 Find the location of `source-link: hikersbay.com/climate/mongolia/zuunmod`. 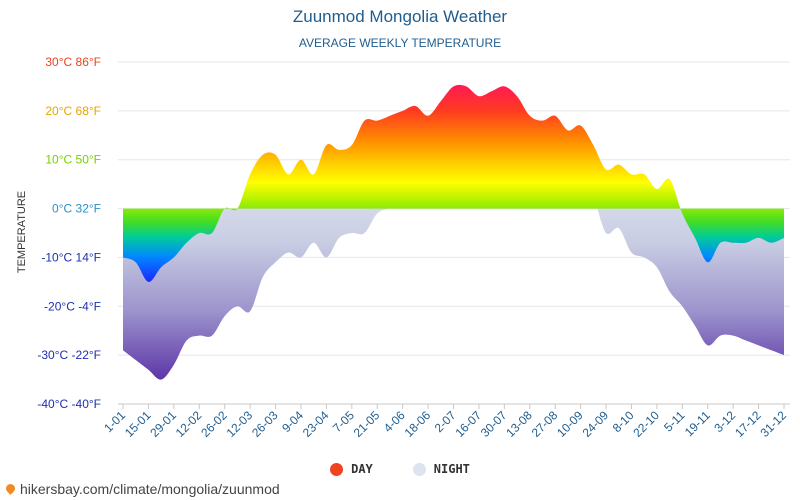

source-link: hikersbay.com/climate/mongolia/zuunmod is located at coordinates (142, 489).